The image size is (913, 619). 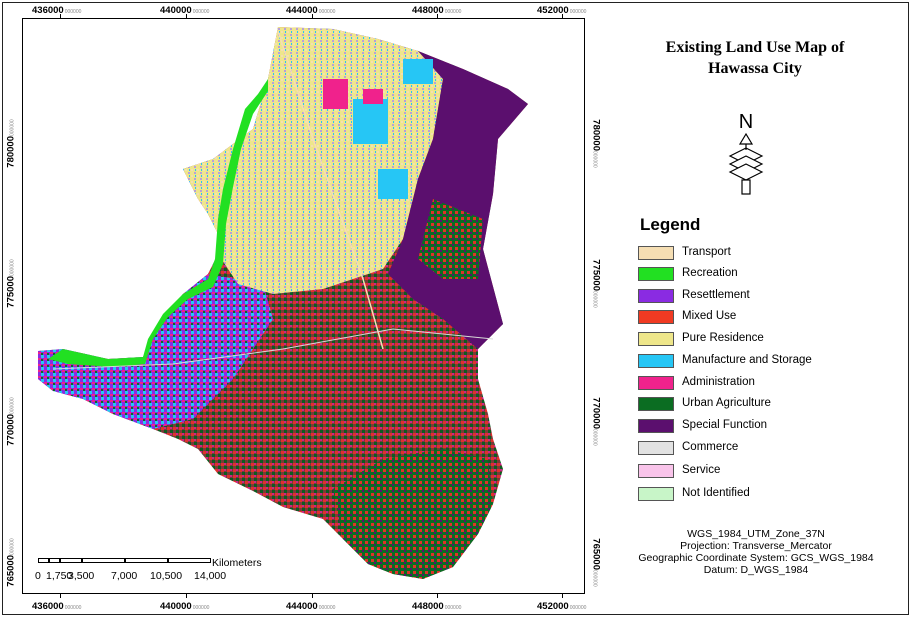 I want to click on x-tick-top-0: 436000000000, so click(x=57, y=10).